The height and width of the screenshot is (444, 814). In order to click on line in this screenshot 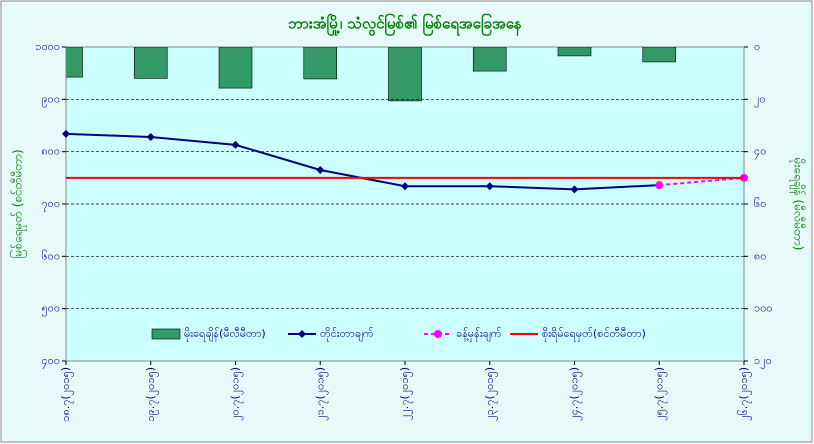, I will do `click(702, 181)`.